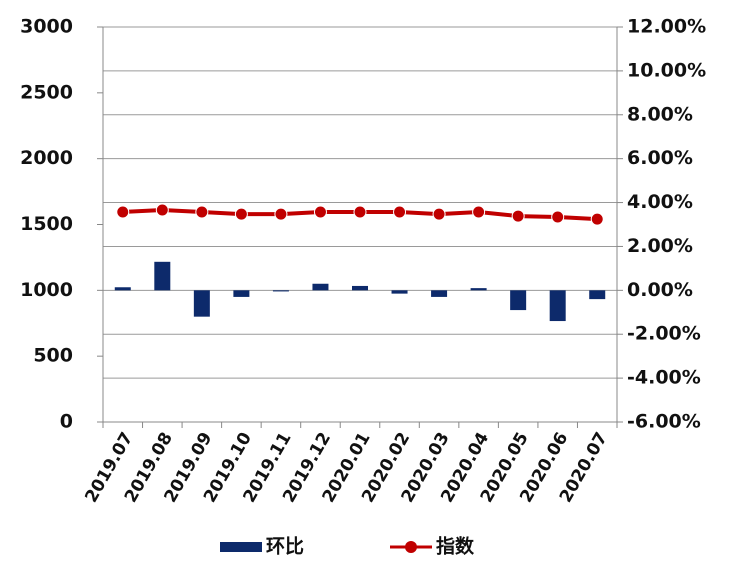  What do you see at coordinates (660, 202) in the screenshot?
I see `y2-tick-label: 4.00%` at bounding box center [660, 202].